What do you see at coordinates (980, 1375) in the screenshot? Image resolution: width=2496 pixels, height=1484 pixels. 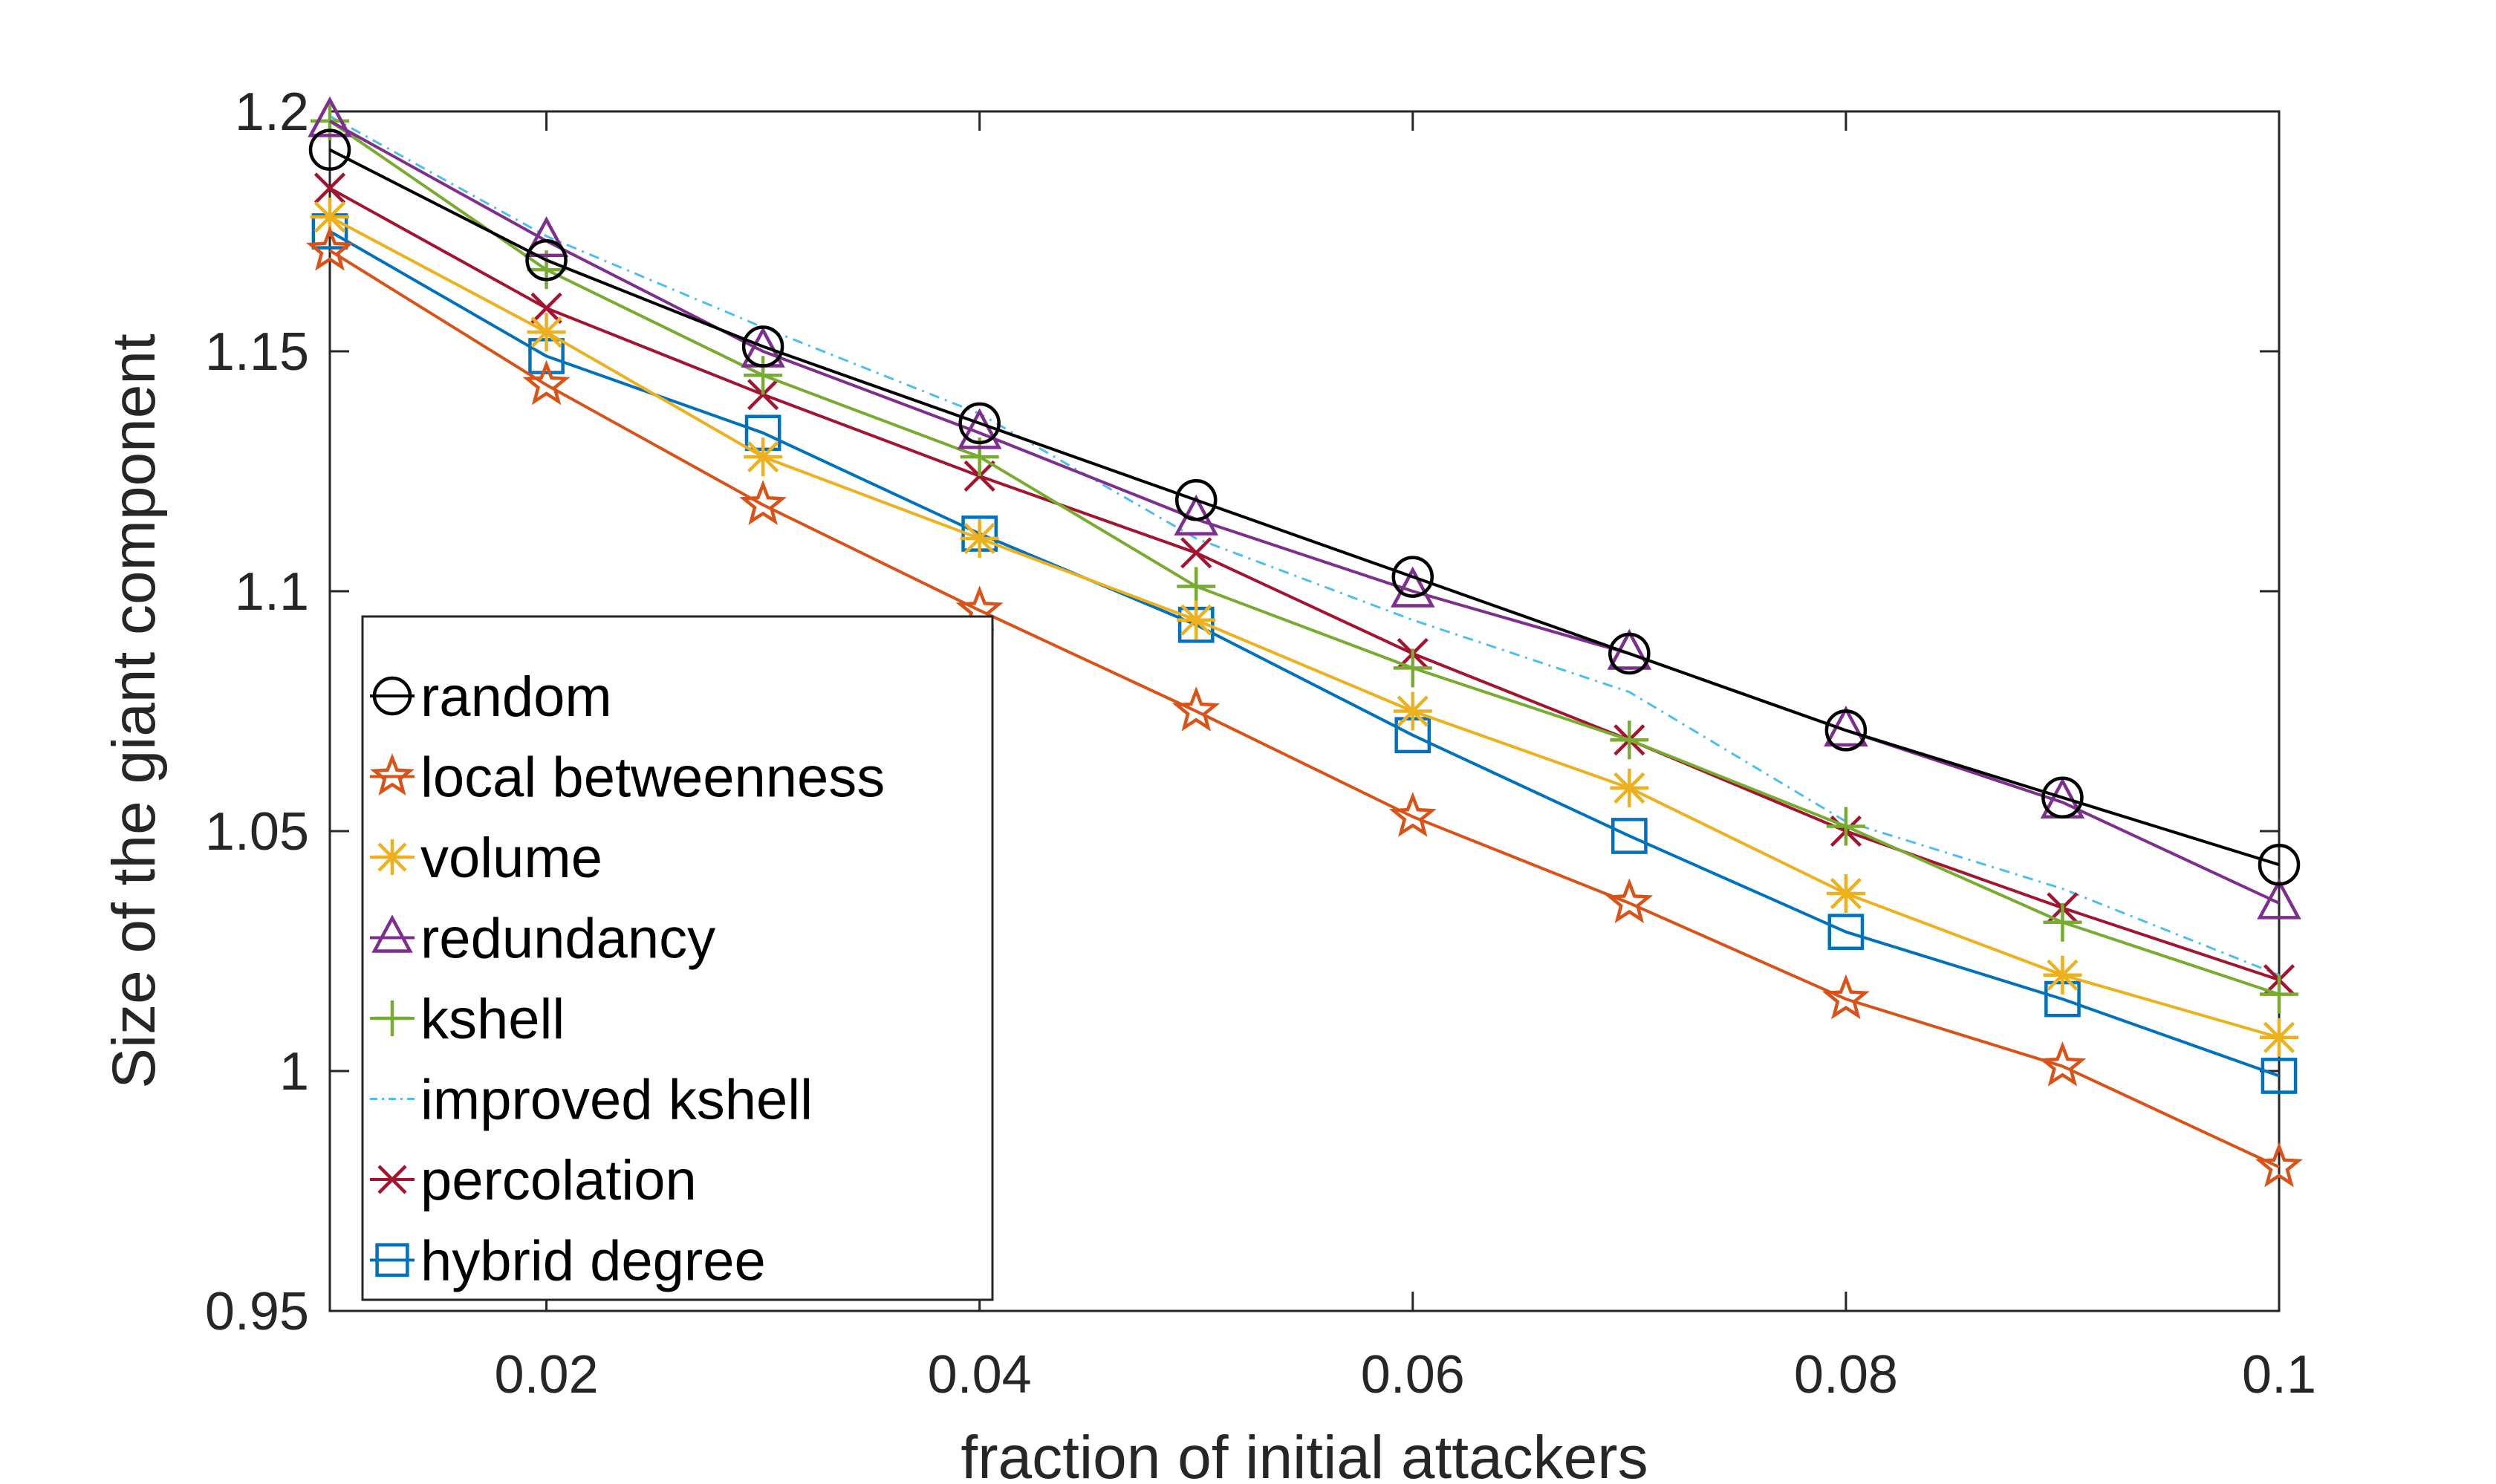 I see `x-tick-label: 0.04` at bounding box center [980, 1375].